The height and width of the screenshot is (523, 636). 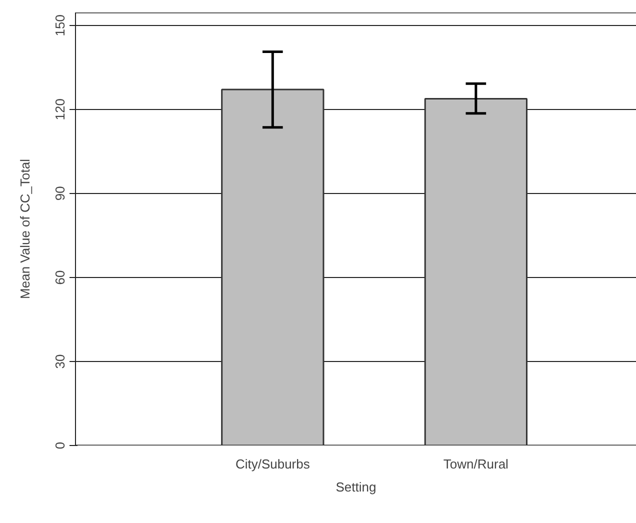 I want to click on y-tick-label: 150, so click(x=60, y=25).